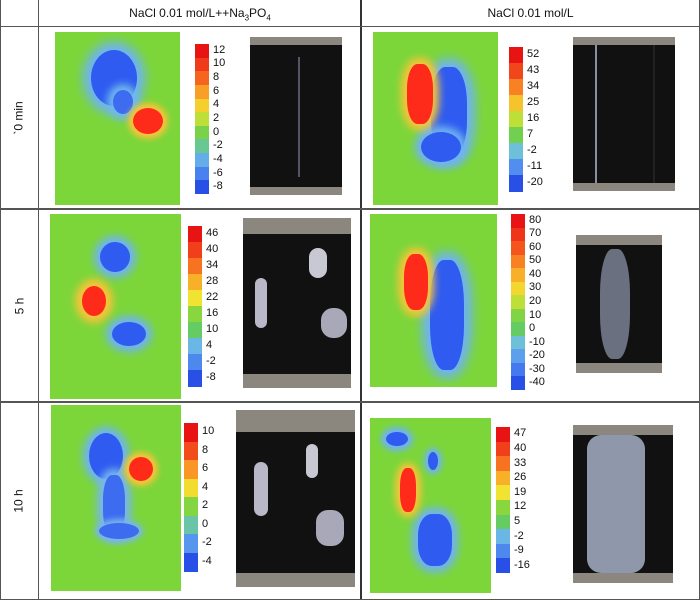 This screenshot has height=600, width=700. I want to click on color-scale-tick-label: 20, so click(535, 301).